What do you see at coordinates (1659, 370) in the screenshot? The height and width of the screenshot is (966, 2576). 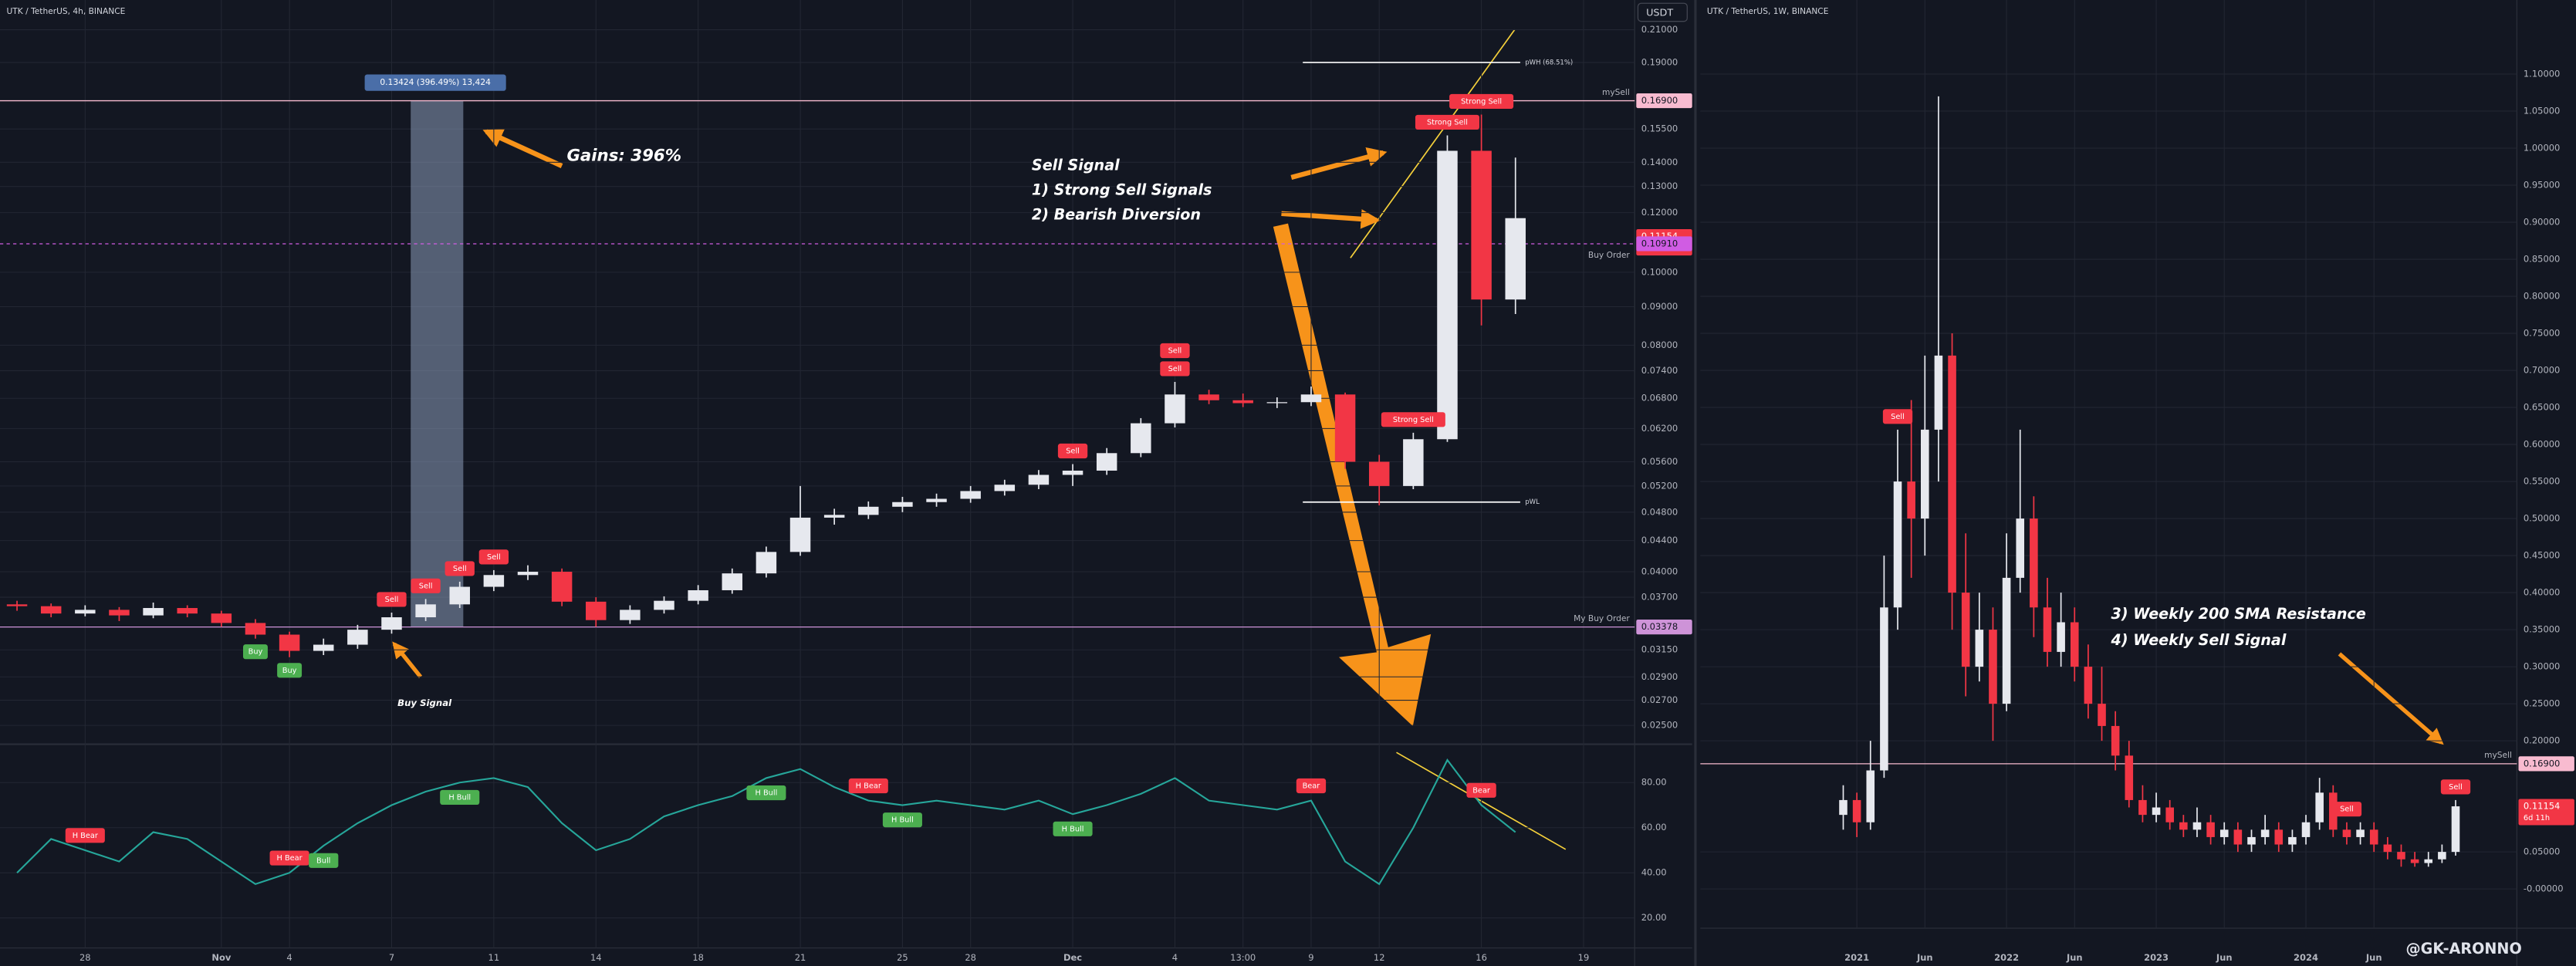 I see `y-tick-label: 0.07400` at bounding box center [1659, 370].